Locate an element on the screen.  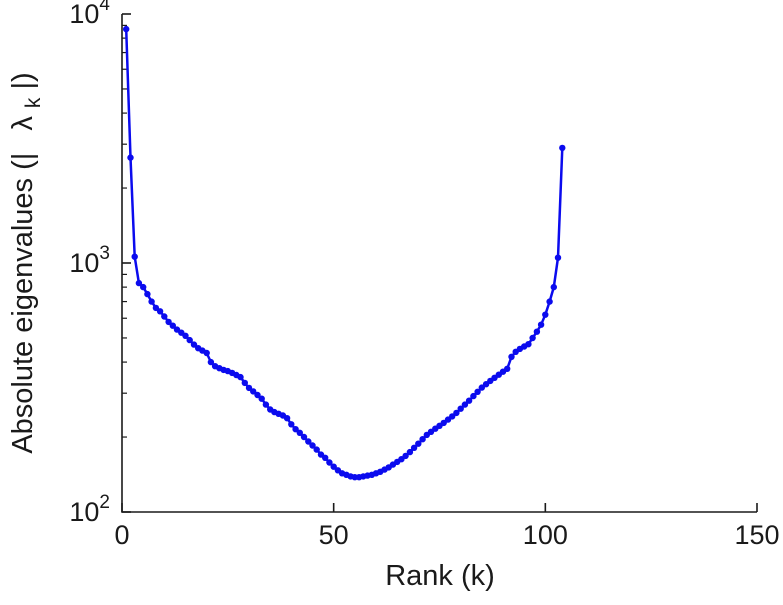
y-axis-label-suffix: |) is located at coordinates (23, 80).